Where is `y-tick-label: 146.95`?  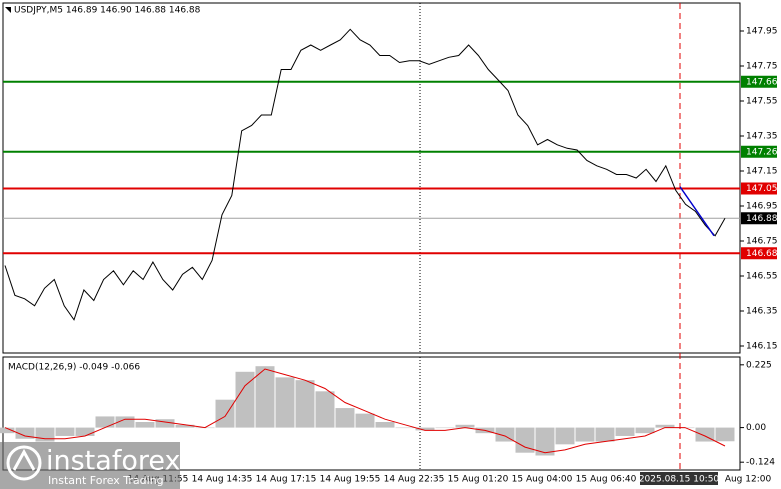
y-tick-label: 146.95 is located at coordinates (762, 207).